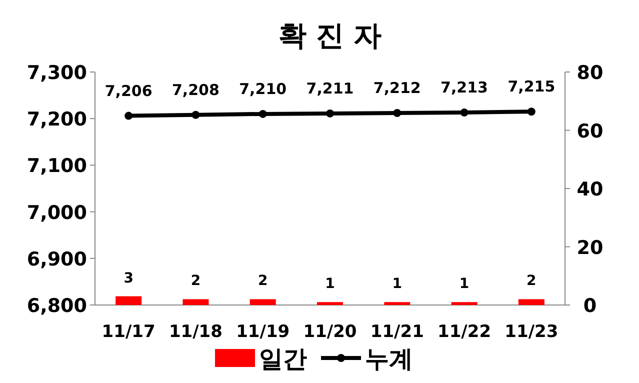 The image size is (639, 383). Describe the element at coordinates (330, 35) in the screenshot. I see `chart-title: 확 진 자` at that location.